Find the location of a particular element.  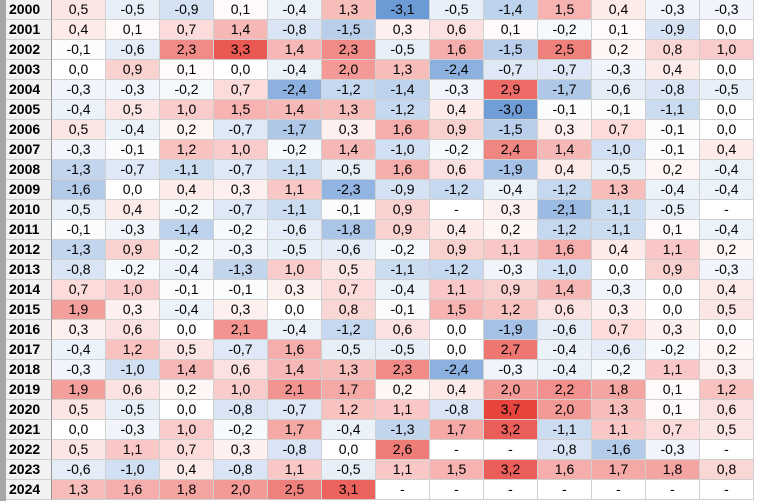

year-label: 2000 is located at coordinates (29, 10).